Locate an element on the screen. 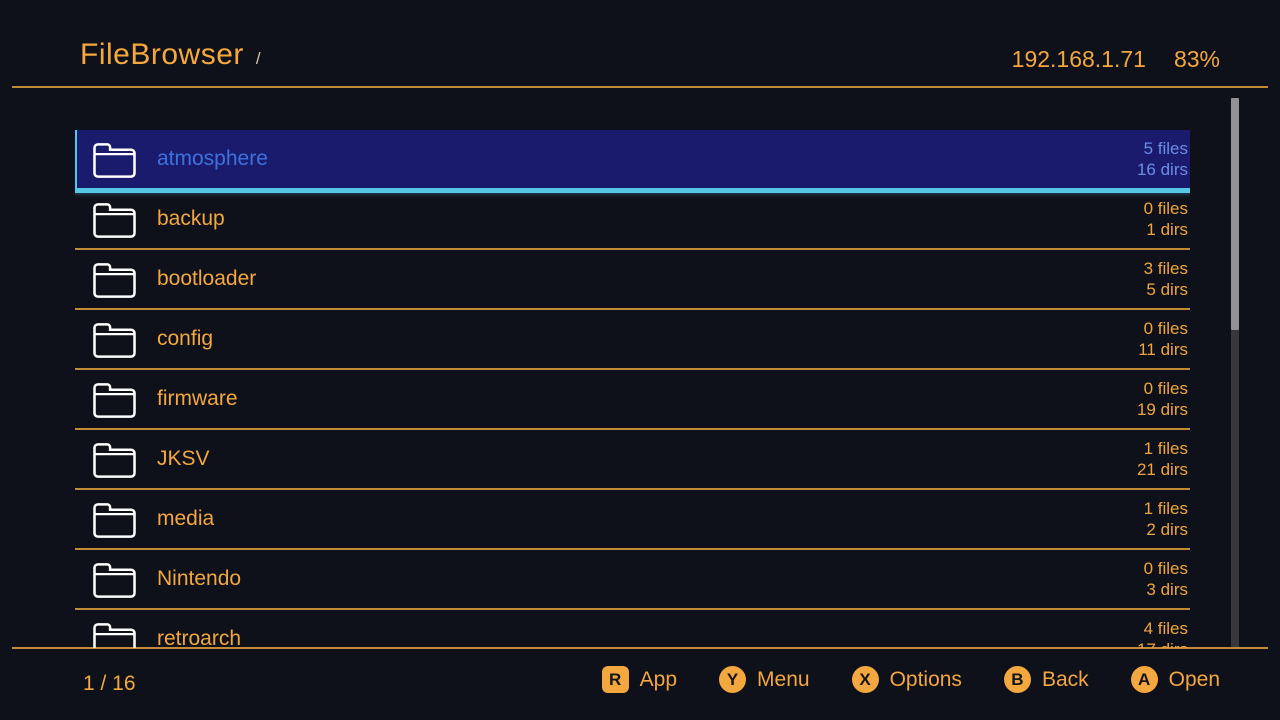 The image size is (1280, 720). button-hint-label: Menu is located at coordinates (783, 679).